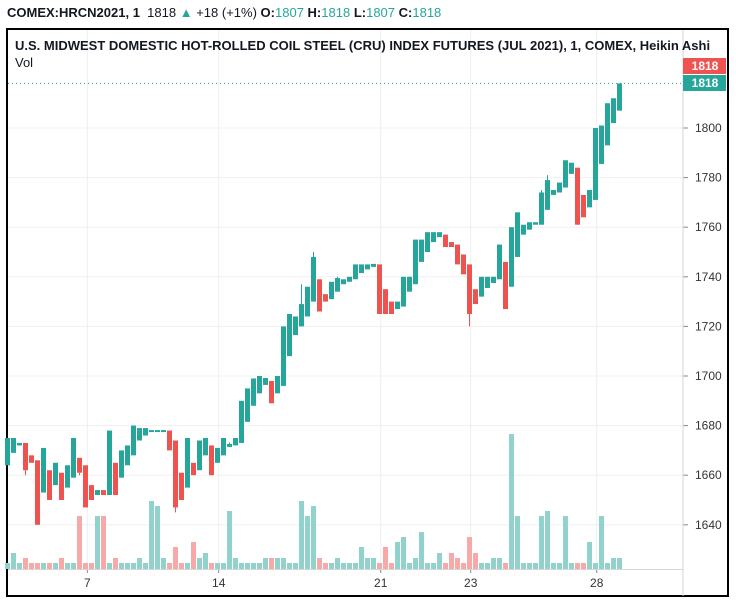  Describe the element at coordinates (708, 227) in the screenshot. I see `y-tick-label: 1760` at that location.